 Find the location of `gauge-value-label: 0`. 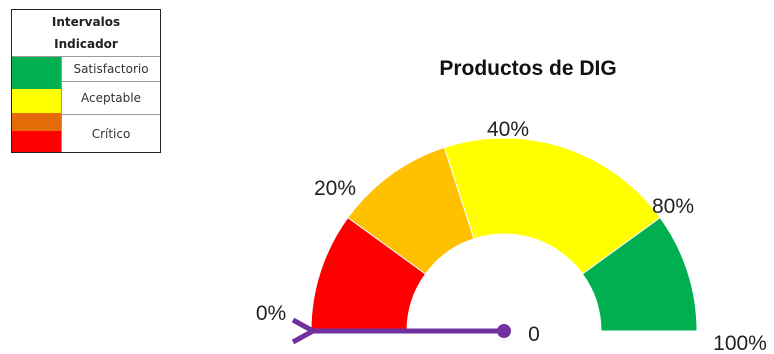

gauge-value-label: 0 is located at coordinates (534, 334).